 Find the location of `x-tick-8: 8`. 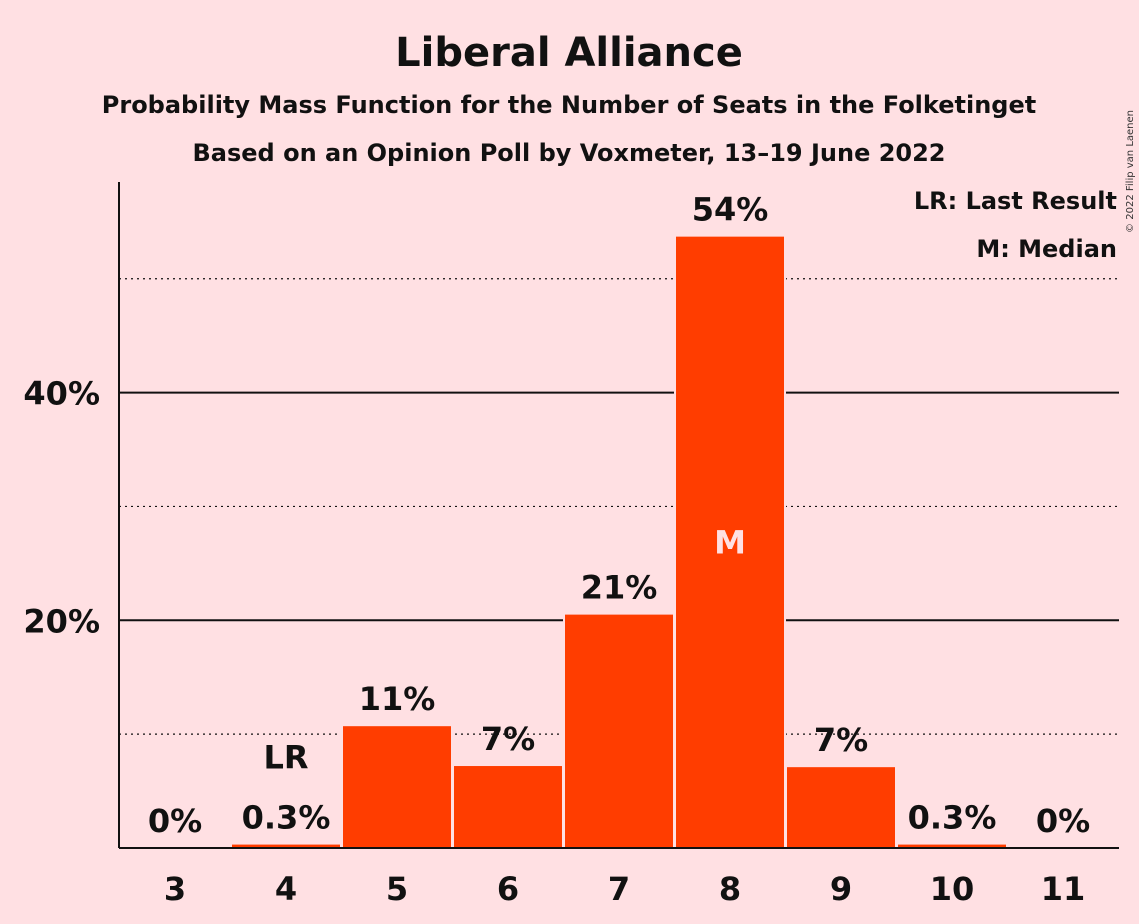

x-tick-8: 8 is located at coordinates (730, 889).